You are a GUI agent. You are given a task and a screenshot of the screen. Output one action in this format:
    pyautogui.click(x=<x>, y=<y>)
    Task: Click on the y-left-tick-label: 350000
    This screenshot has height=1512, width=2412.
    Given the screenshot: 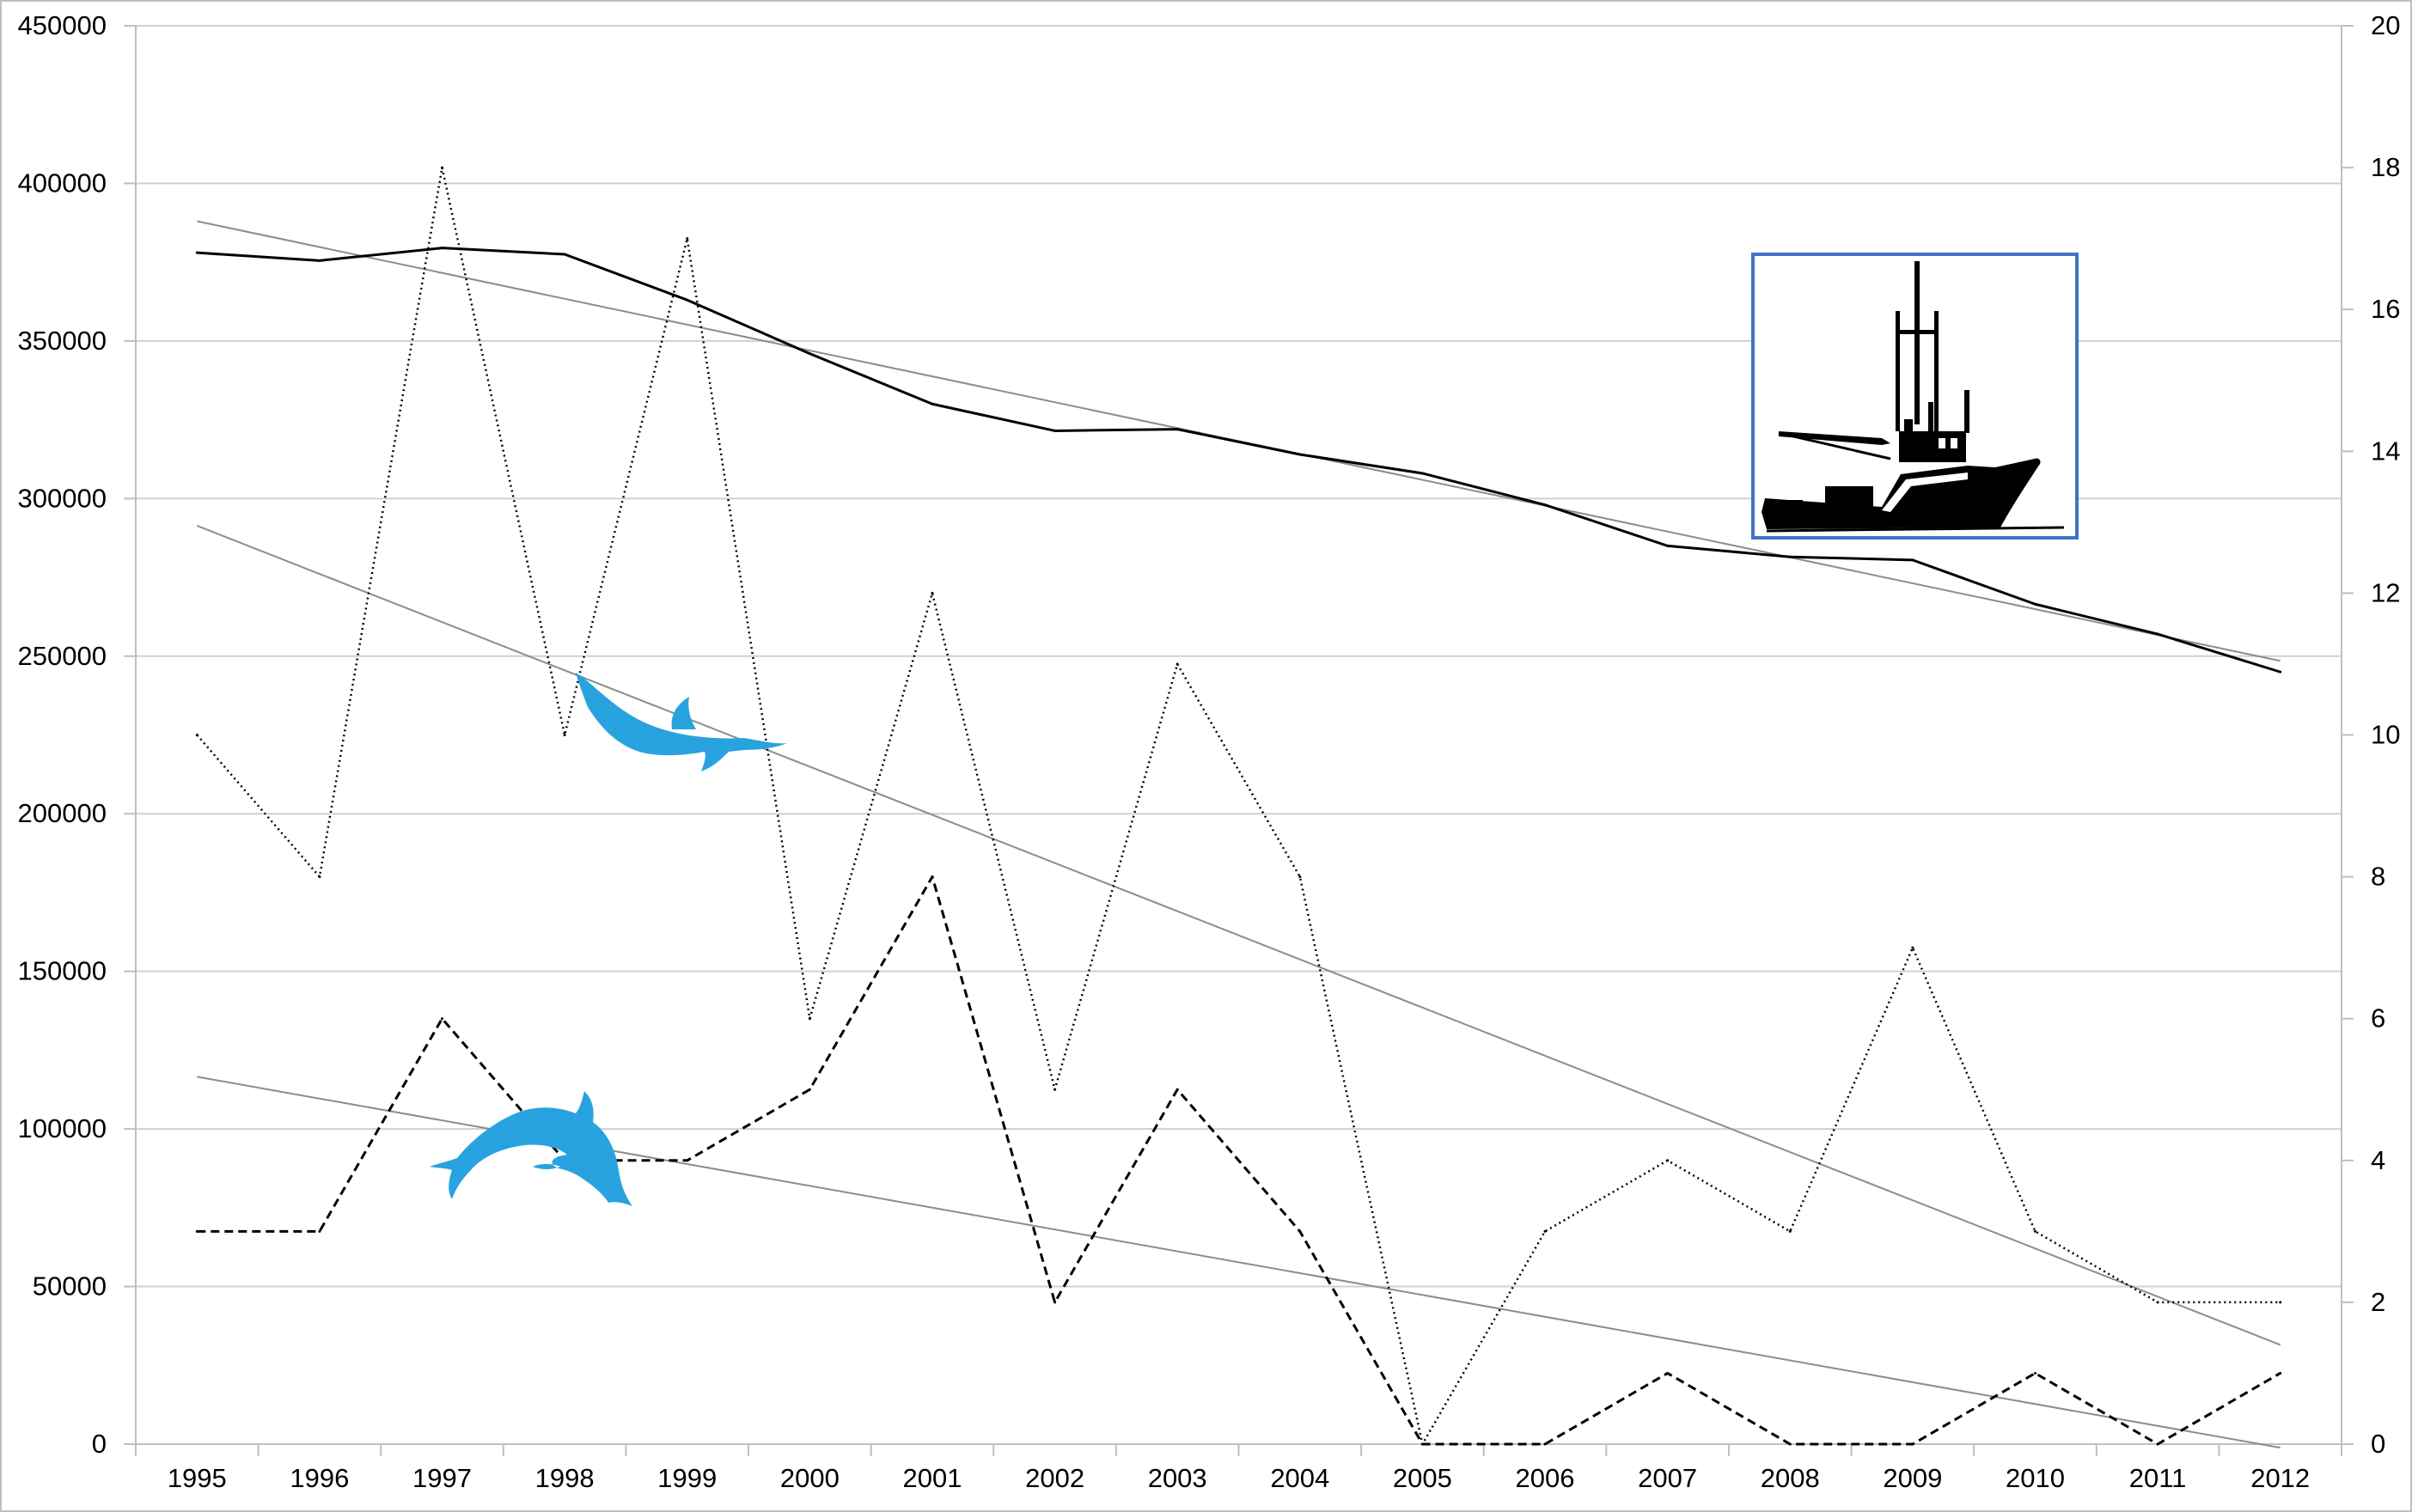 What is the action you would take?
    pyautogui.click(x=62, y=341)
    